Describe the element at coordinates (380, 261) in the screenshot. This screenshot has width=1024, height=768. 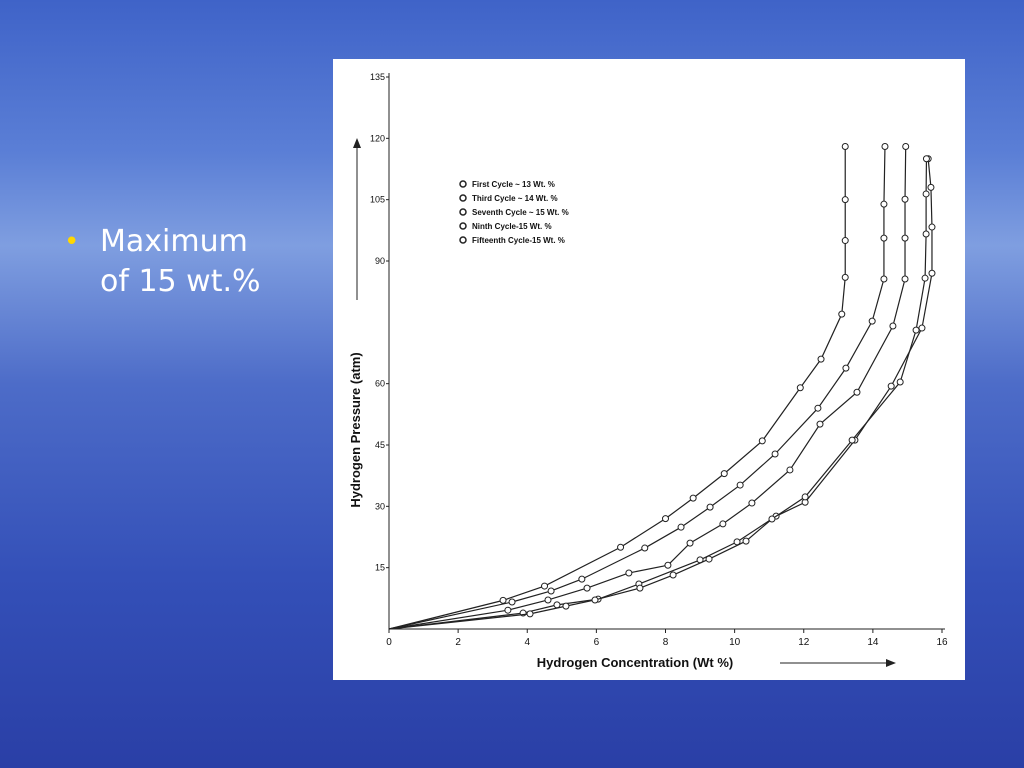
I see `y-tick-label: 90` at that location.